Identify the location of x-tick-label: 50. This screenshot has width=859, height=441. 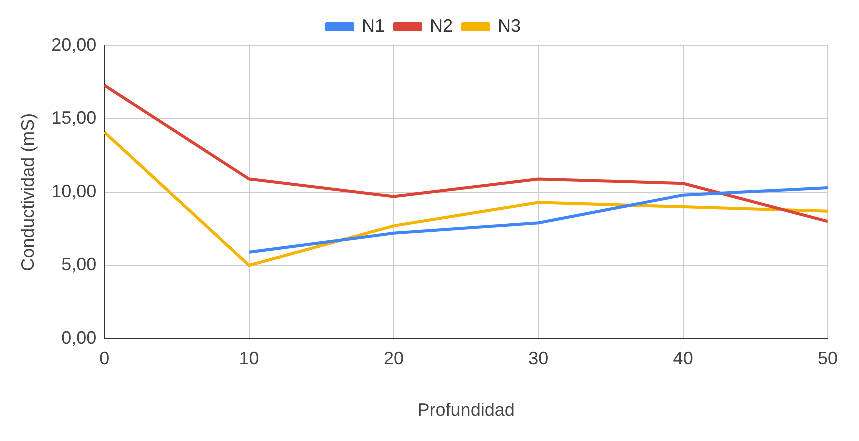
(828, 358).